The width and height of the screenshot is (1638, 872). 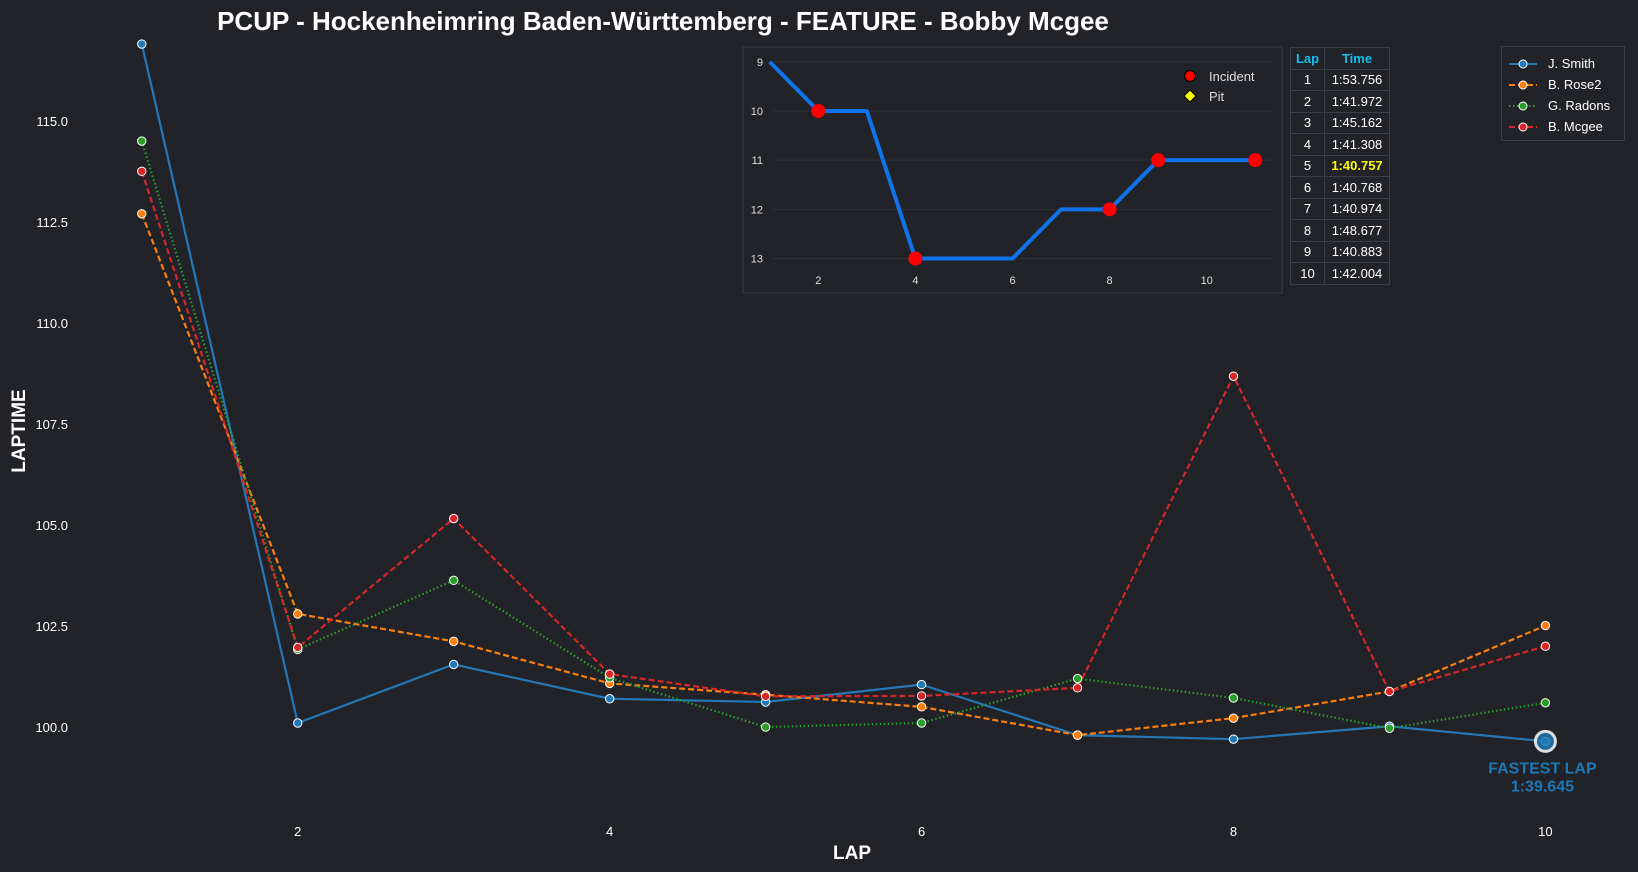 I want to click on table-row: 4 1:41.308, so click(x=1340, y=144).